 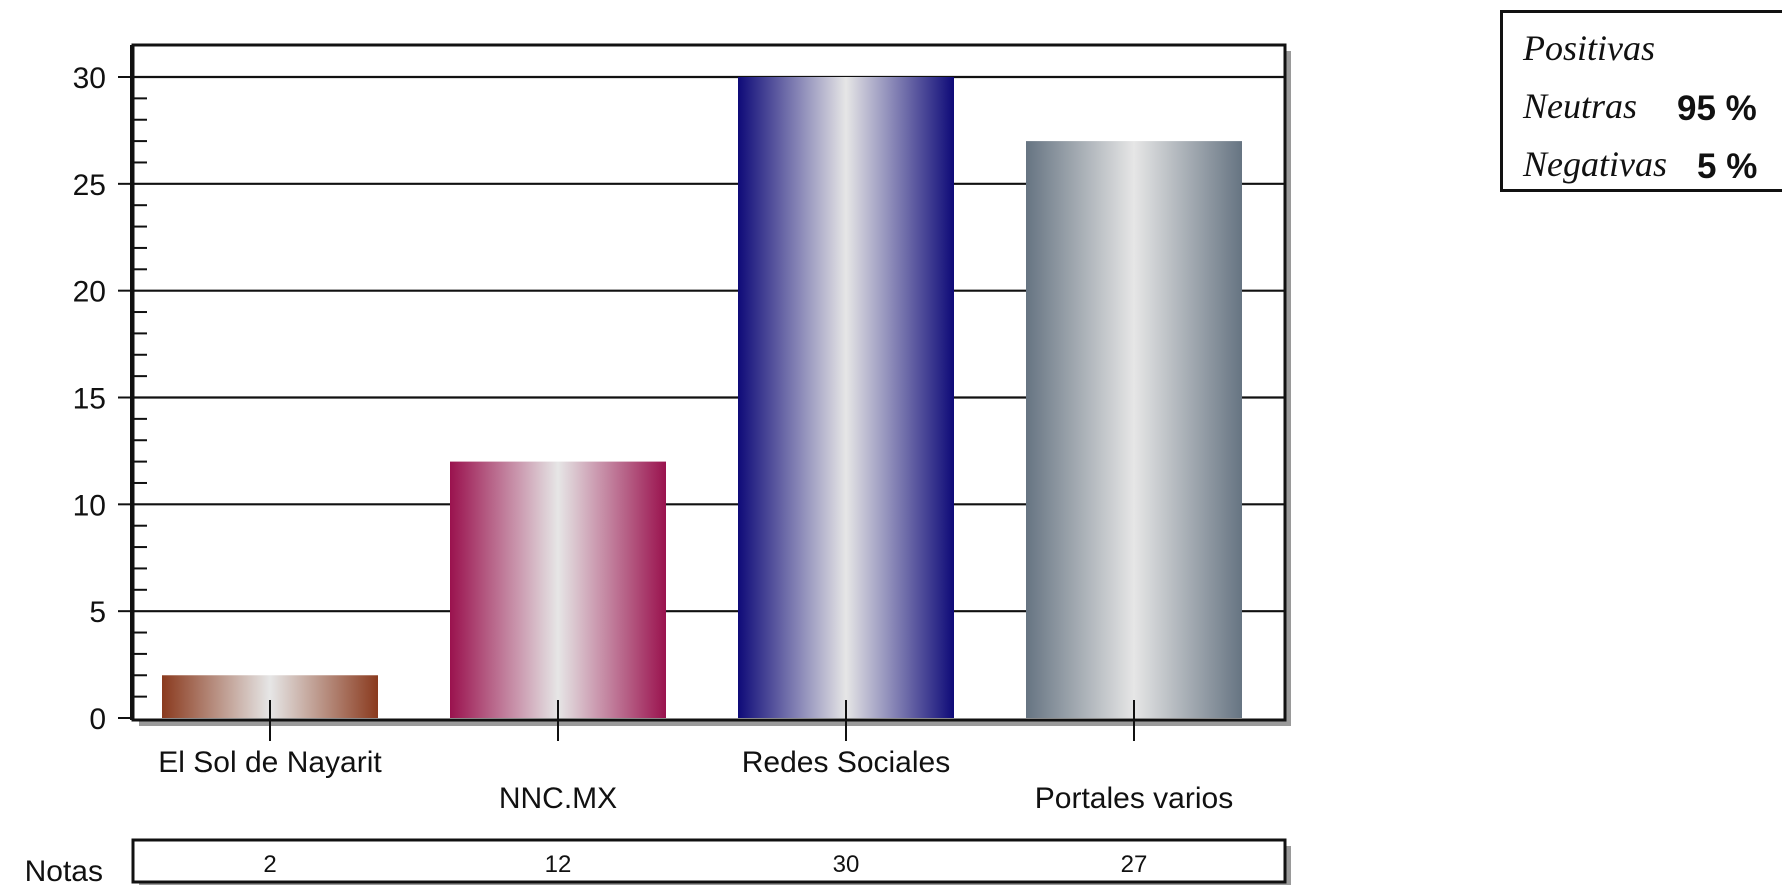 What do you see at coordinates (1717, 108) in the screenshot?
I see `sentiment-value: 95 %` at bounding box center [1717, 108].